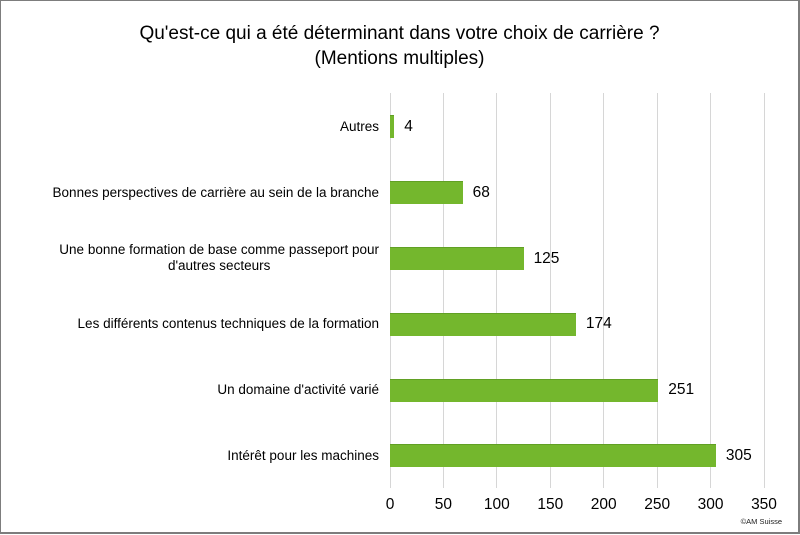 This screenshot has height=535, width=800. Describe the element at coordinates (443, 504) in the screenshot. I see `x-tick-label: 50` at that location.